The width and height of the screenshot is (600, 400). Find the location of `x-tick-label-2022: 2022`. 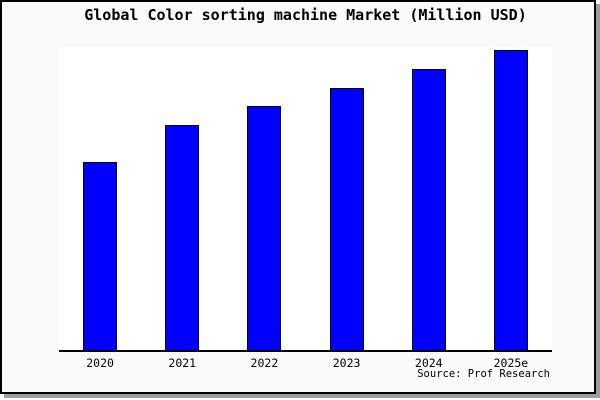

x-tick-label-2022: 2022 is located at coordinates (264, 363).